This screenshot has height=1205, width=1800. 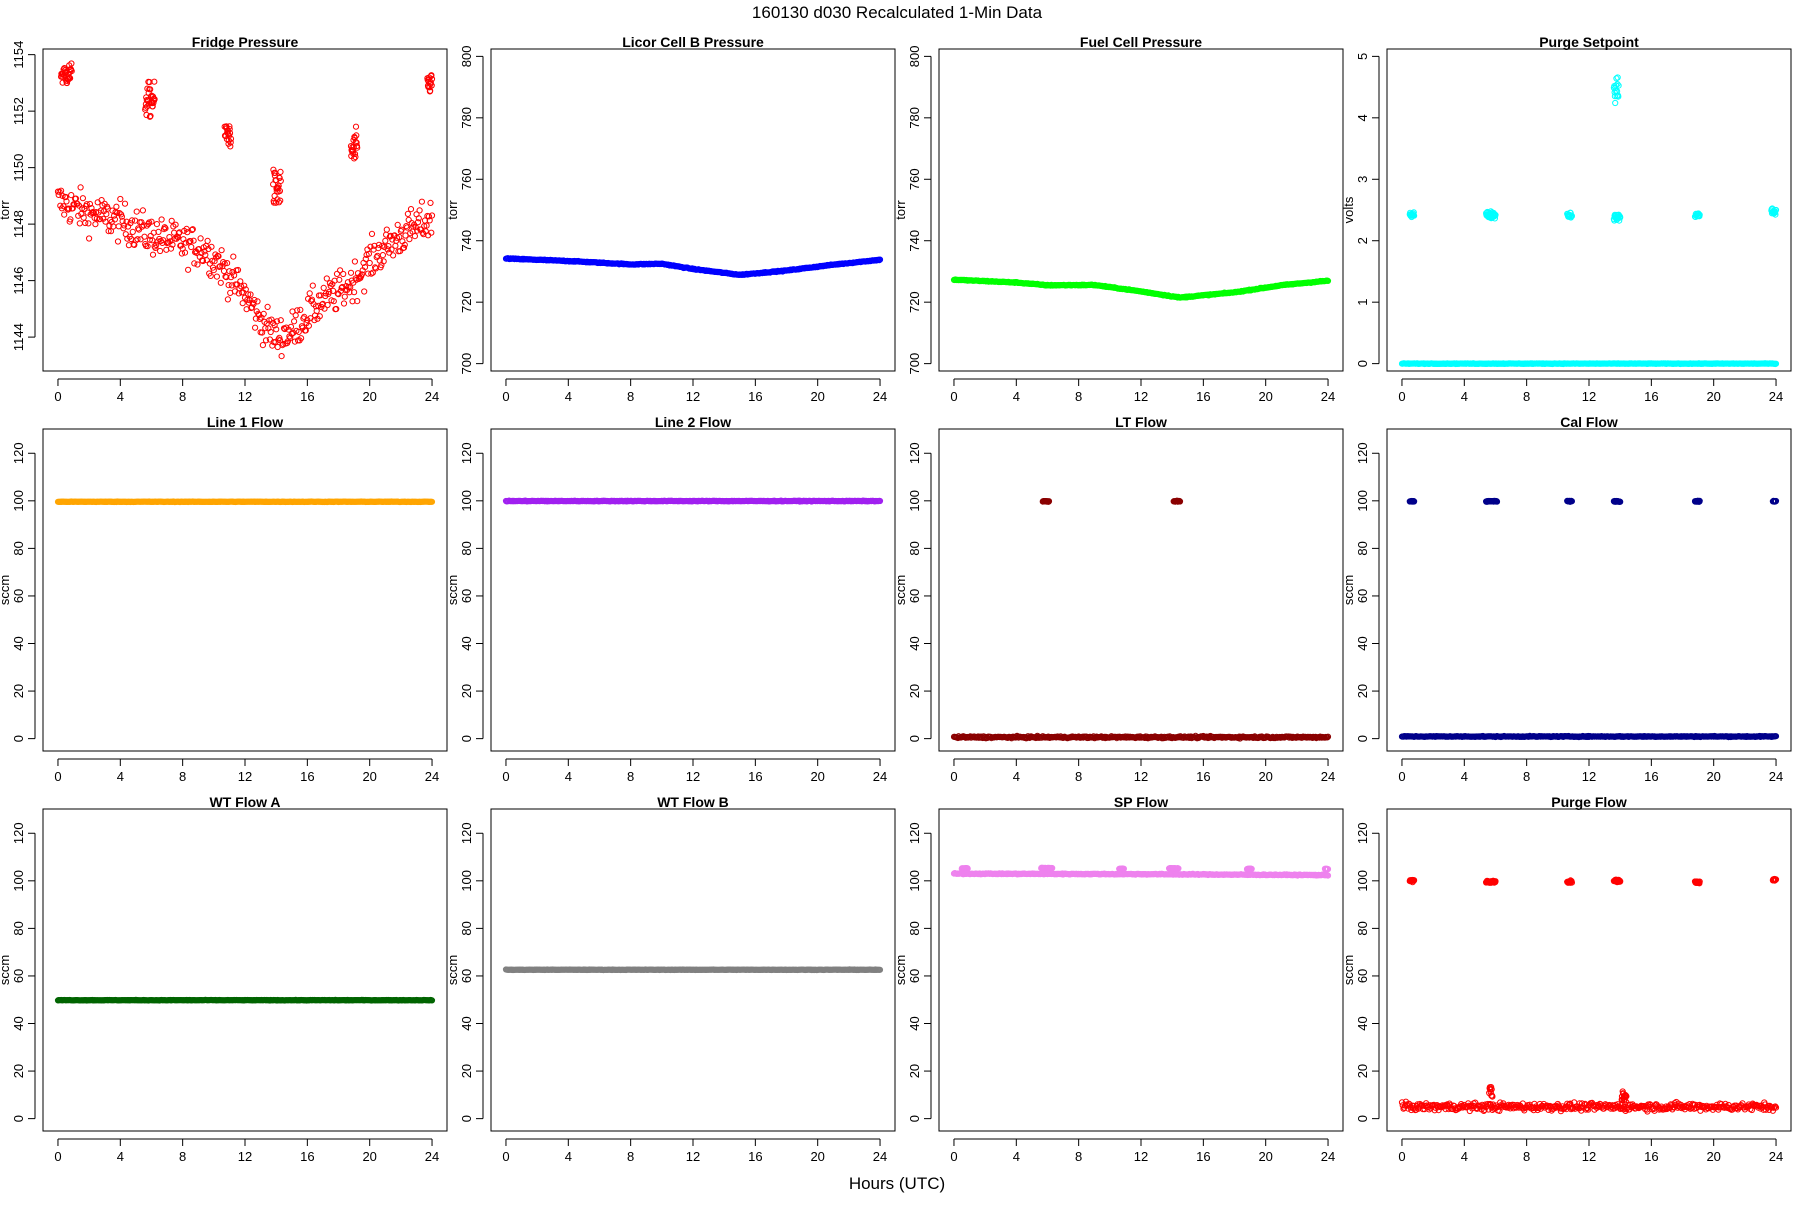 I want to click on y-tick-label: 5, so click(x=1362, y=56).